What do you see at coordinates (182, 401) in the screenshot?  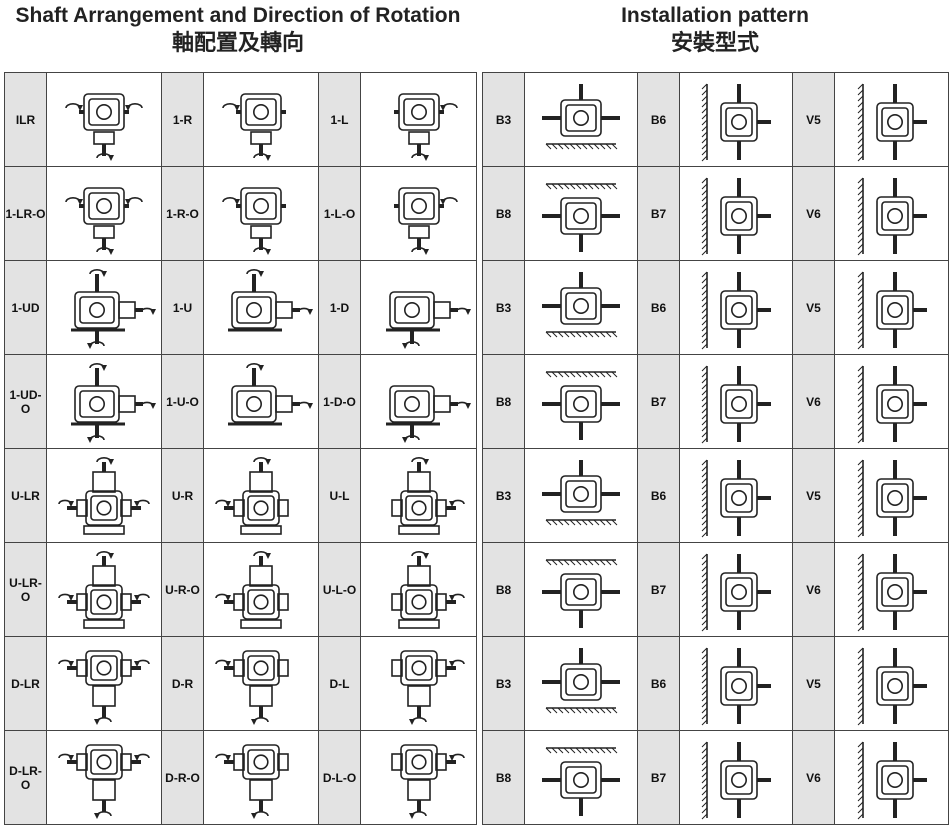 I see `arrangement-label: 1-U-O` at bounding box center [182, 401].